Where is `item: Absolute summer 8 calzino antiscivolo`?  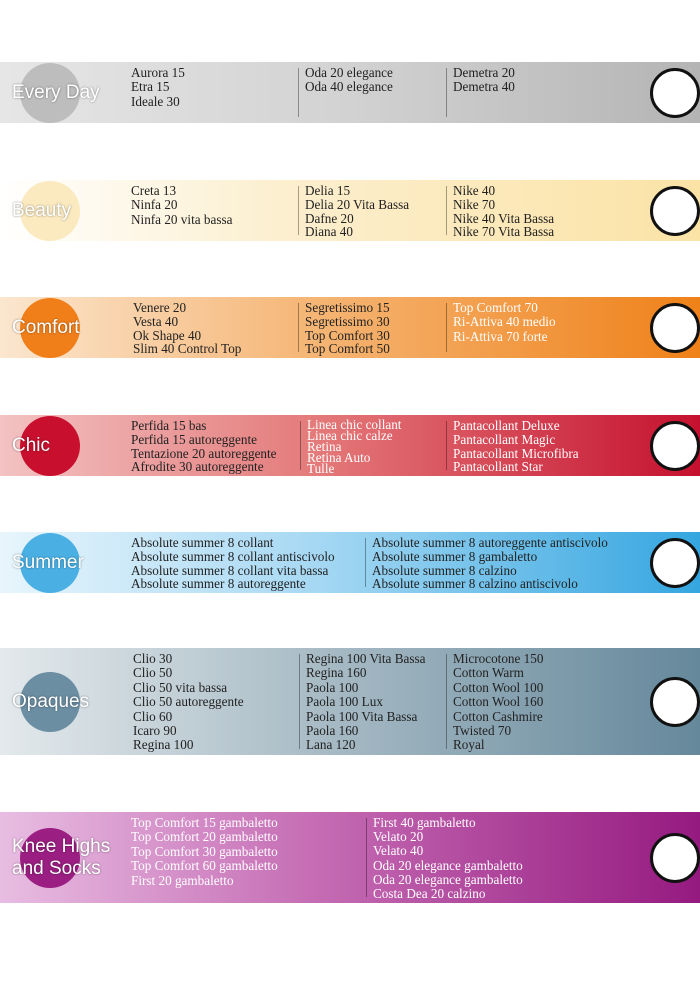
item: Absolute summer 8 calzino antiscivolo is located at coordinates (475, 584).